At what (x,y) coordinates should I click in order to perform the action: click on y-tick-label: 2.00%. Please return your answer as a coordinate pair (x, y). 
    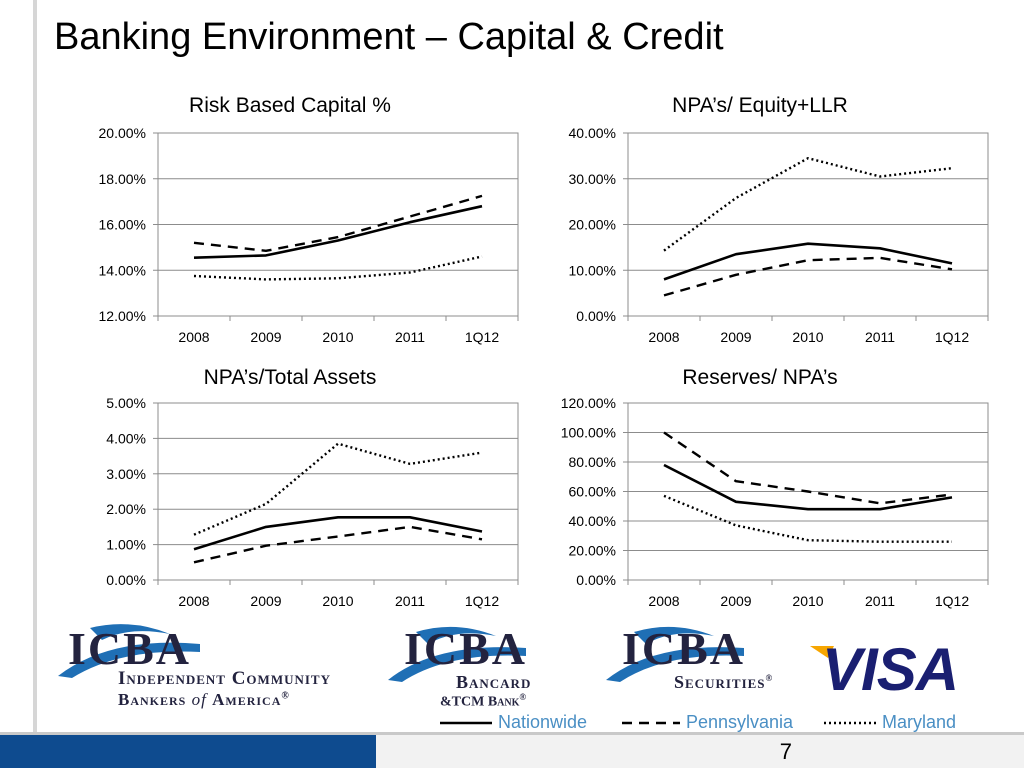
    Looking at the image, I should click on (126, 509).